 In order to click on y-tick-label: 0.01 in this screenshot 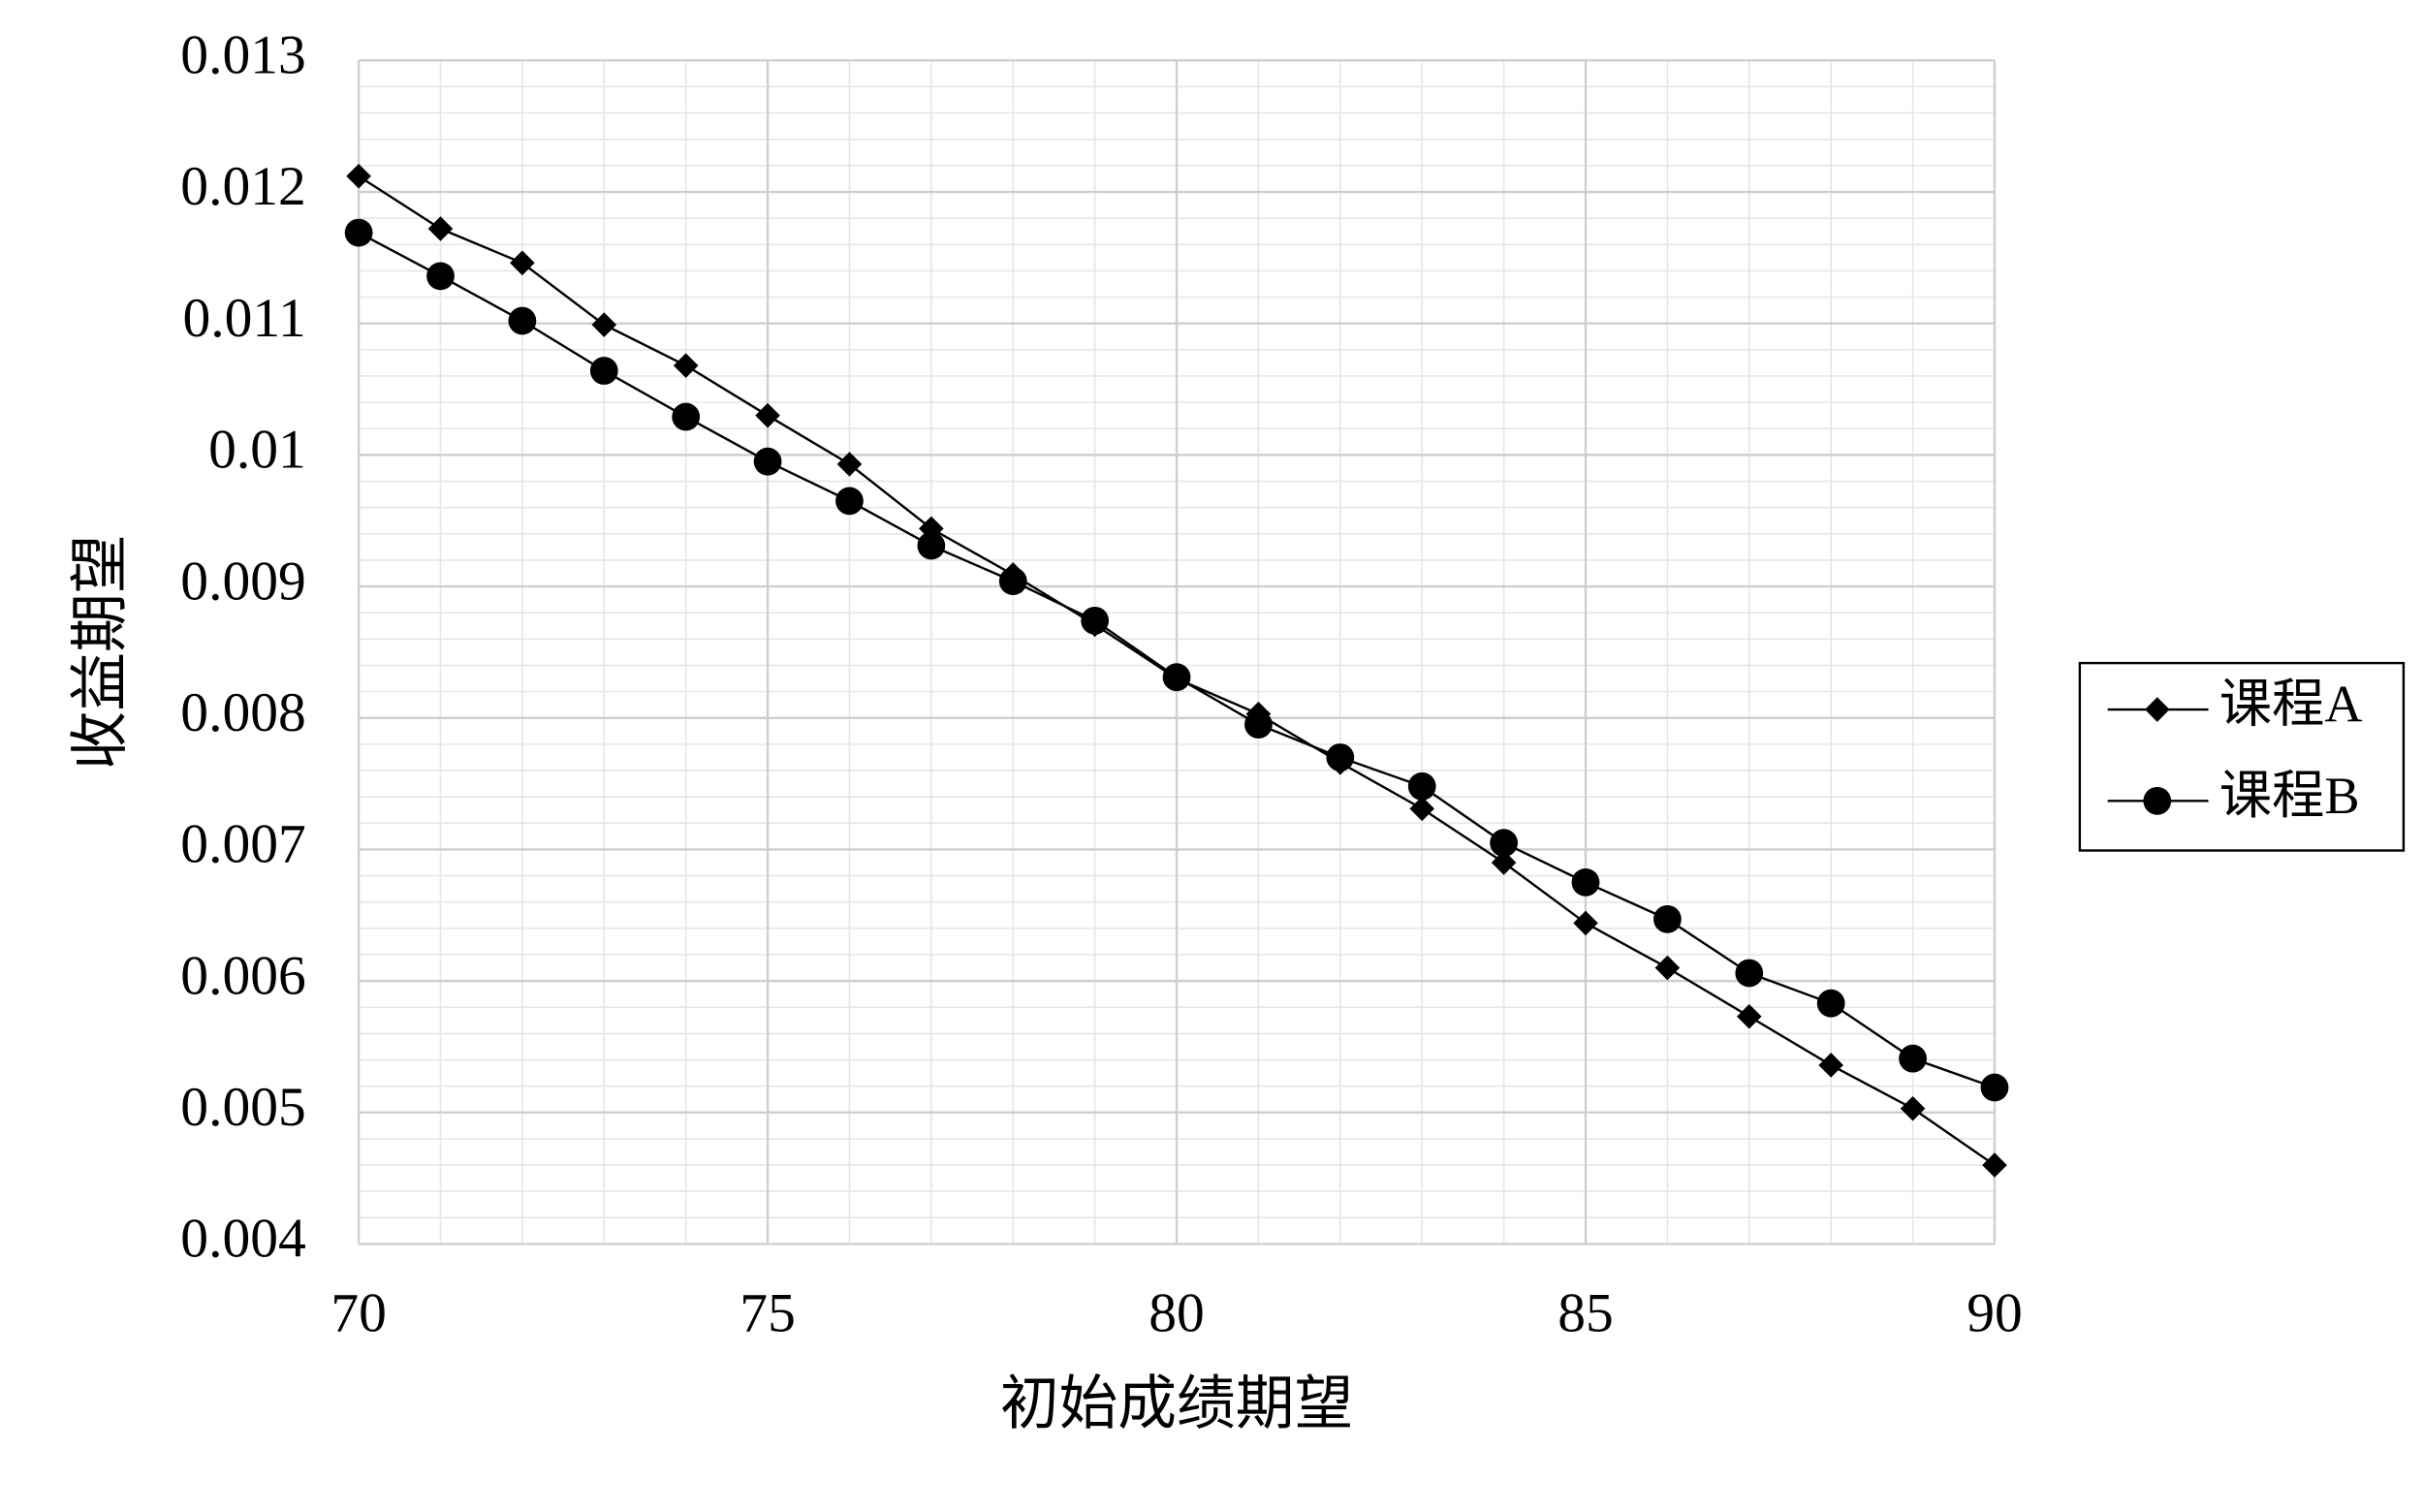, I will do `click(257, 451)`.